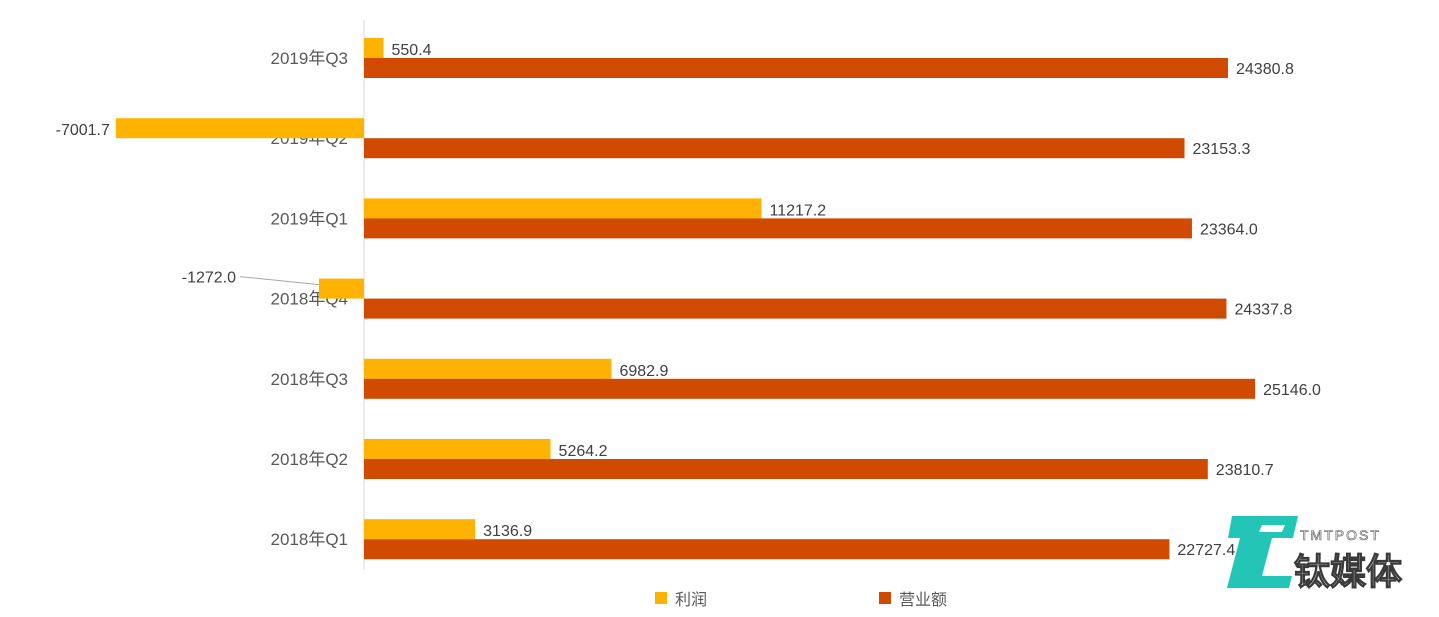  Describe the element at coordinates (1348, 572) in the screenshot. I see `watermark-brand-text: 钛媒体` at that location.